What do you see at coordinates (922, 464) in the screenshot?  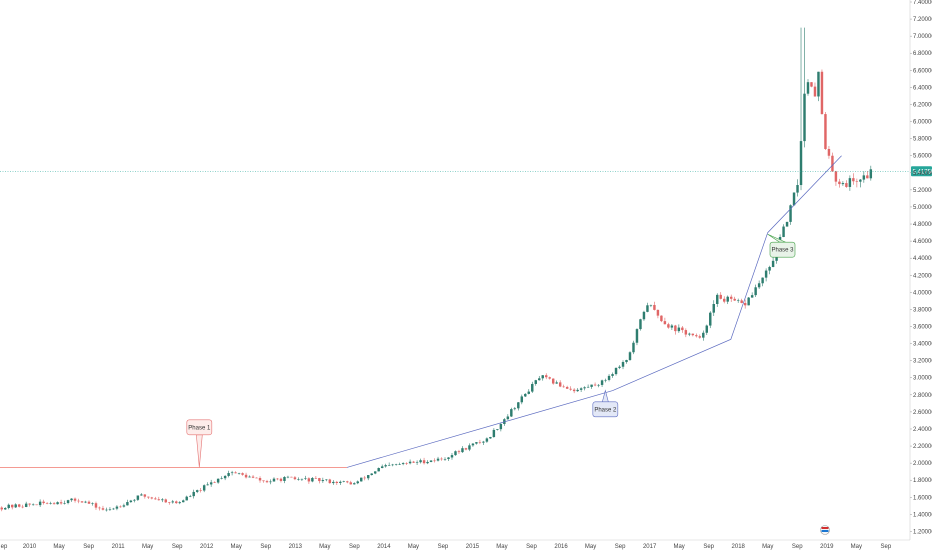 I see `y-tick-label: 2.00000` at bounding box center [922, 464].